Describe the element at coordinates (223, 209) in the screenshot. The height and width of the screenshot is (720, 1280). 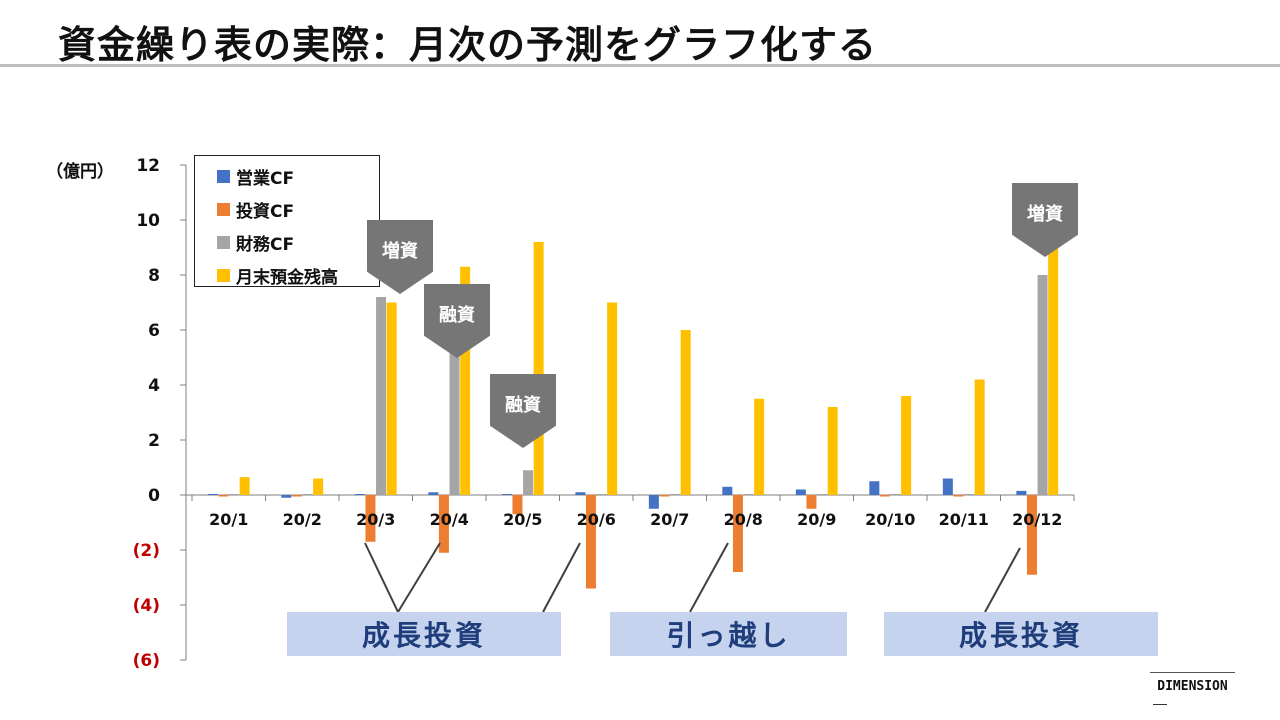
I see `legend-swatch-toshi` at that location.